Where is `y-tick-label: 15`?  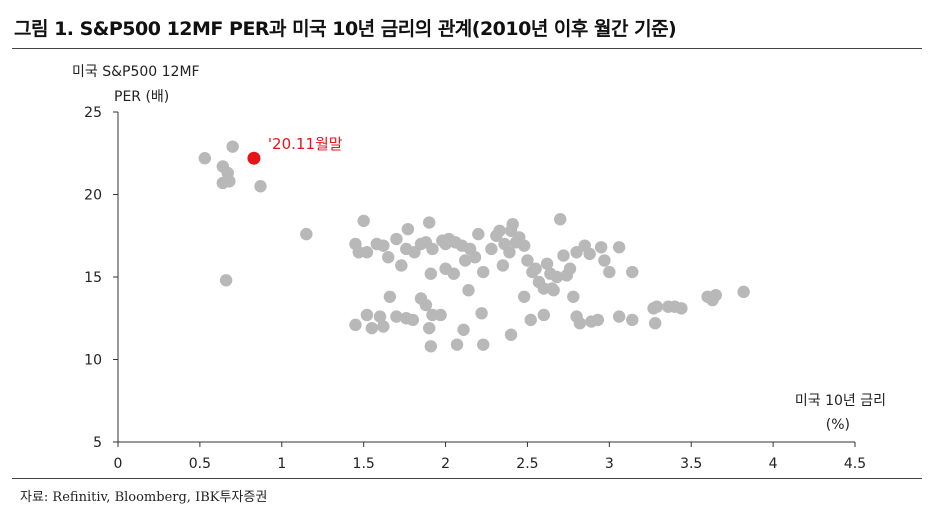 y-tick-label: 15 is located at coordinates (93, 278).